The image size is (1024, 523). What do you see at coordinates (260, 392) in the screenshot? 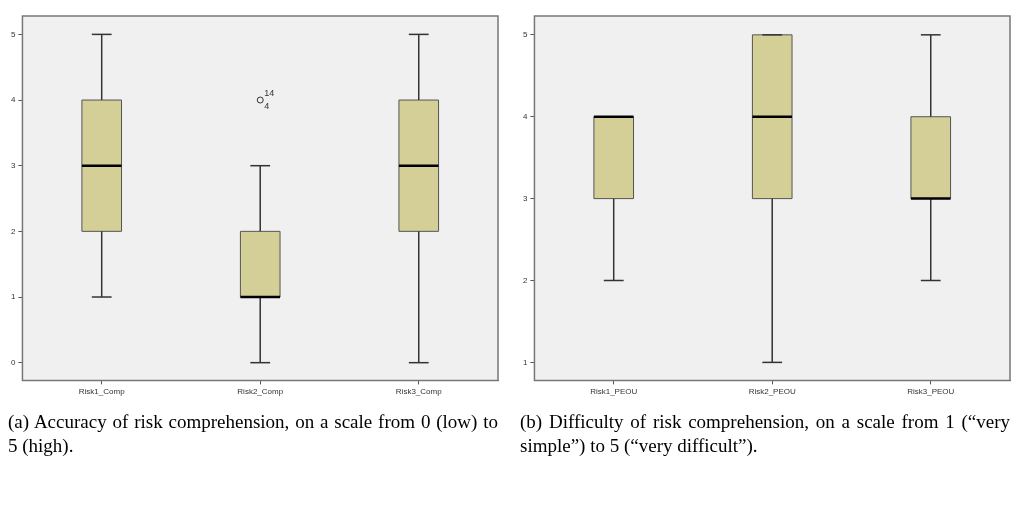
I see `x-tick-label: Risk2_Comp` at bounding box center [260, 392].